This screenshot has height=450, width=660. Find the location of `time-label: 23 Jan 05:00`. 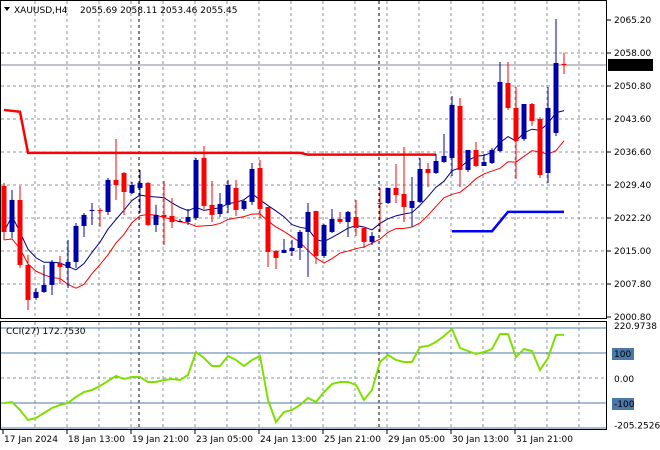

time-label: 23 Jan 05:00 is located at coordinates (224, 440).